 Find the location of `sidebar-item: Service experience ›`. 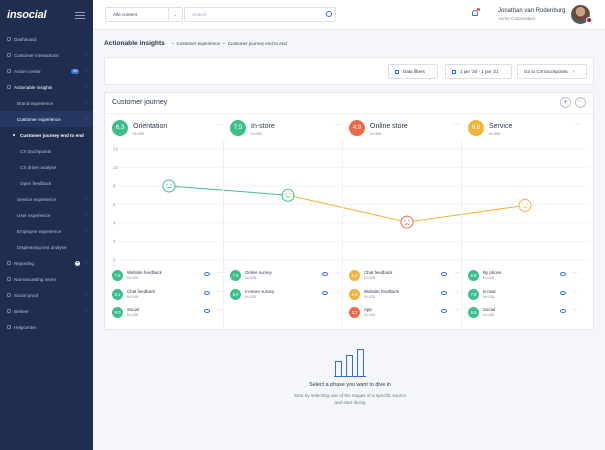

sidebar-item: Service experience › is located at coordinates (46, 199).